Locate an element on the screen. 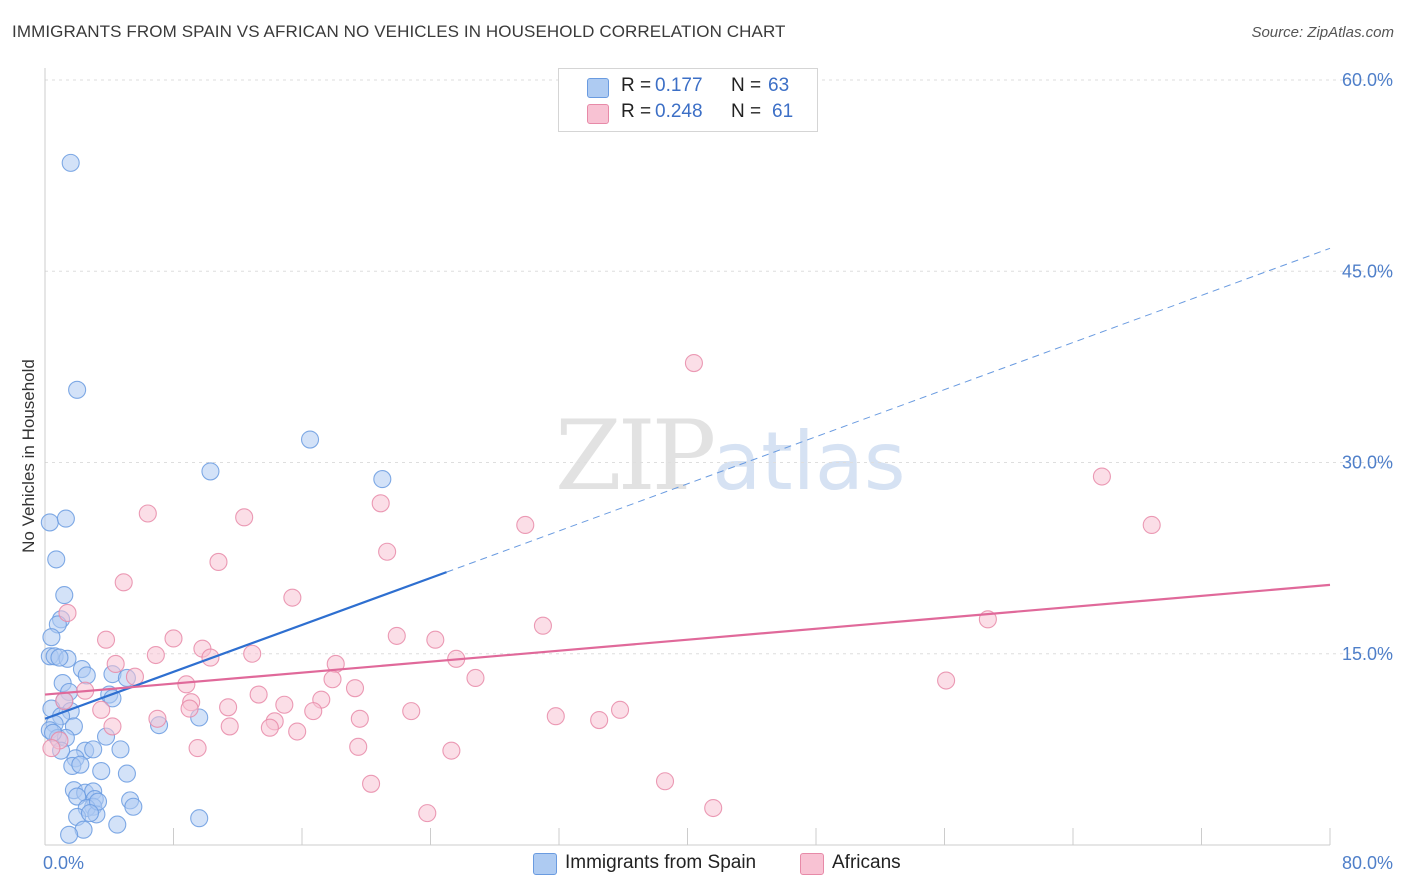 The height and width of the screenshot is (892, 1406). y-tick-label: 60.0% is located at coordinates (1367, 80).